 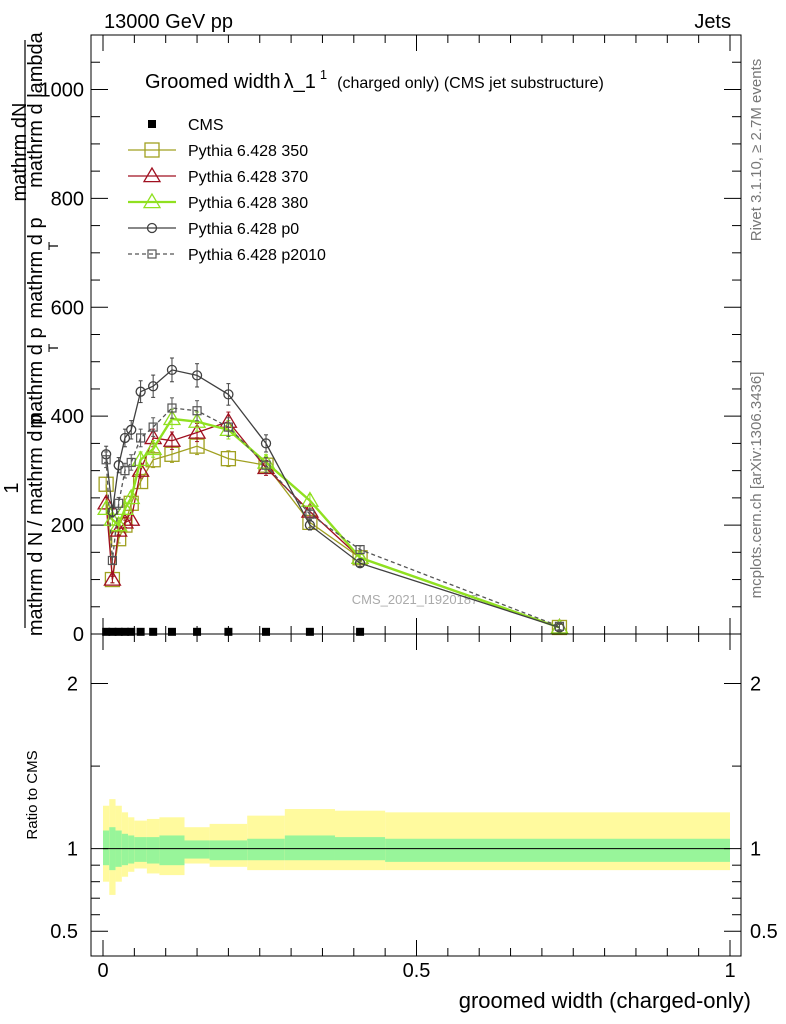 What do you see at coordinates (729, 971) in the screenshot?
I see `x-tick-label: 1` at bounding box center [729, 971].